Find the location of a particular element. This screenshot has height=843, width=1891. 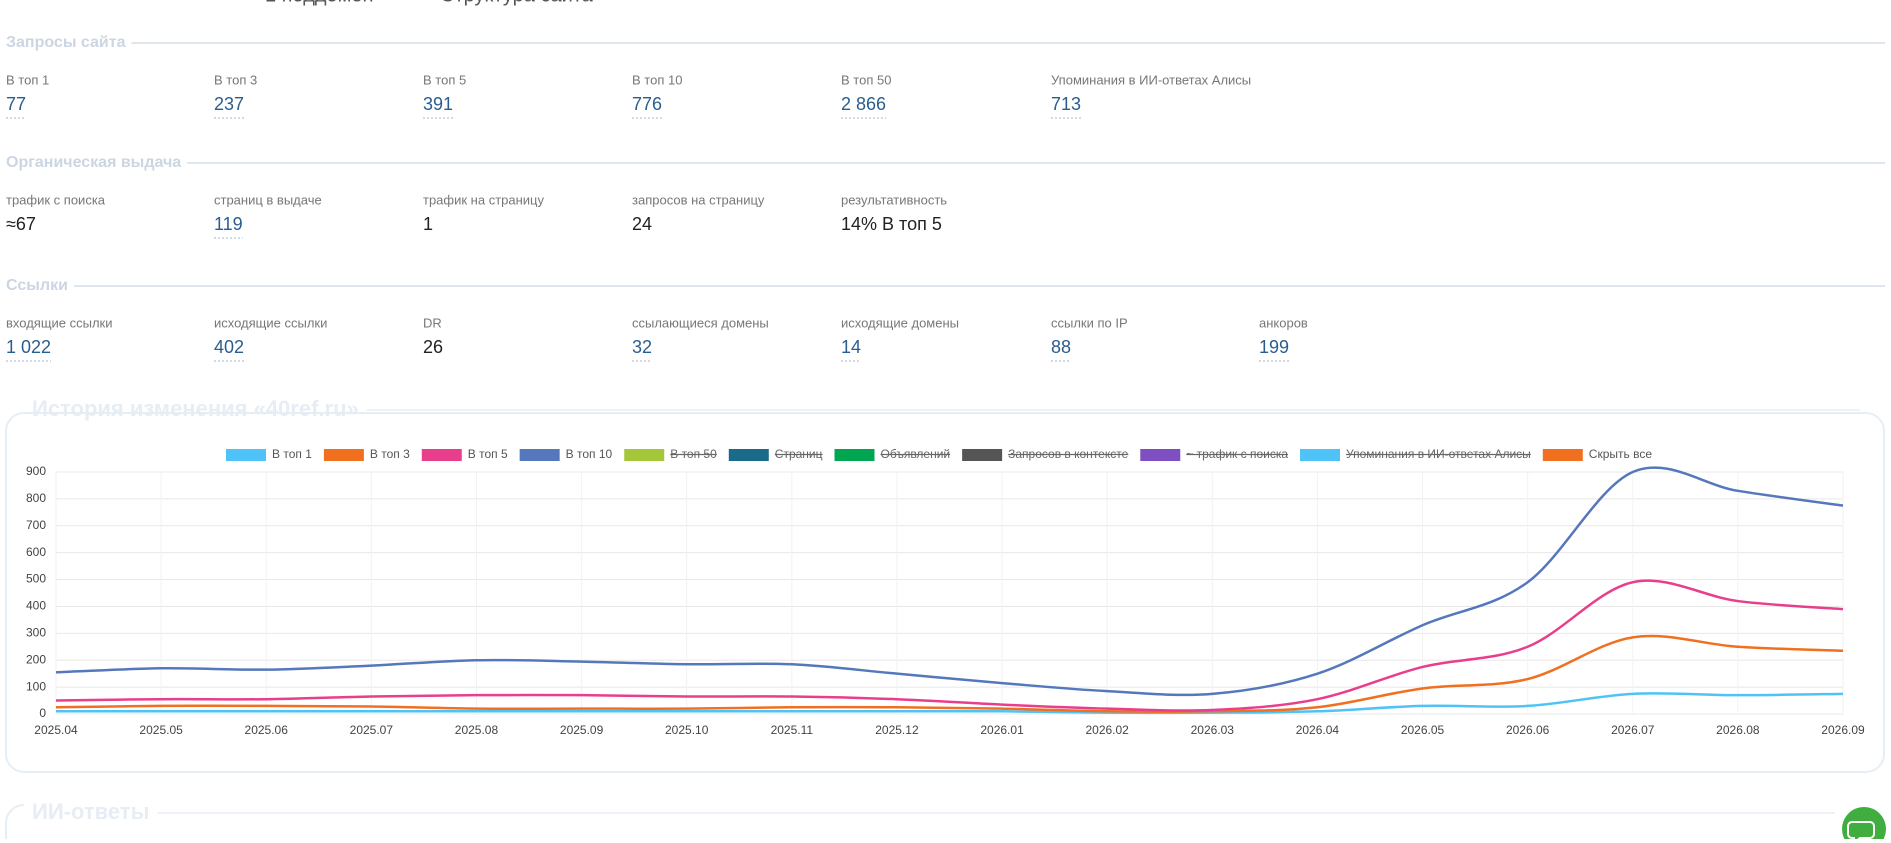

metric-value: 776 is located at coordinates (647, 104).